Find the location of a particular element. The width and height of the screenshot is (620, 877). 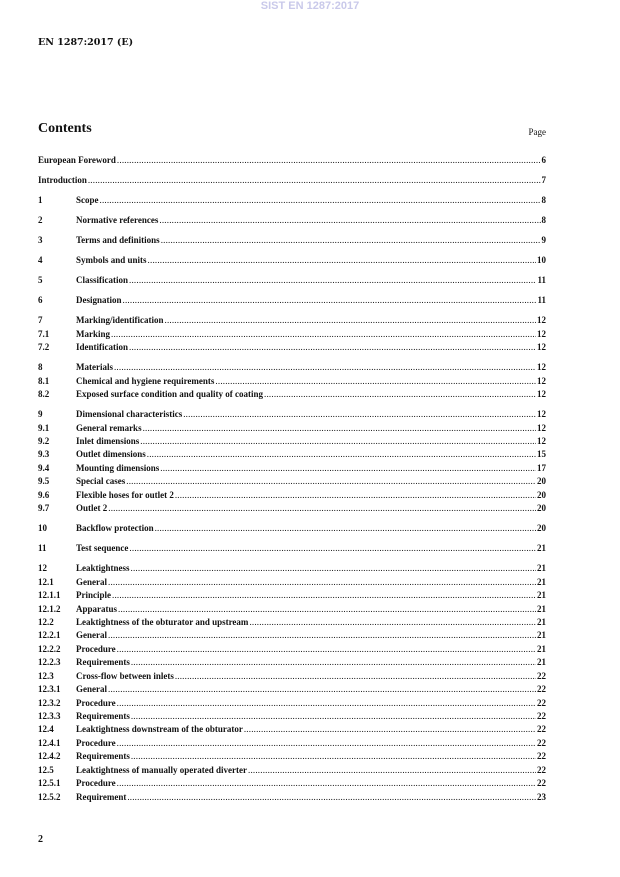

toc-entry: European Foreword 6 is located at coordinates (292, 160).